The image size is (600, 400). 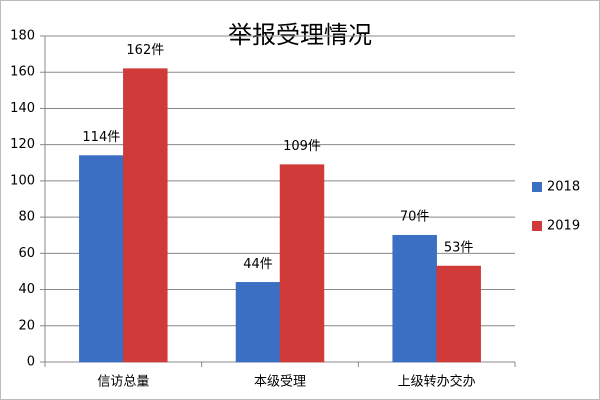 I want to click on x-tick-label: 上级转办交办, so click(x=437, y=382).